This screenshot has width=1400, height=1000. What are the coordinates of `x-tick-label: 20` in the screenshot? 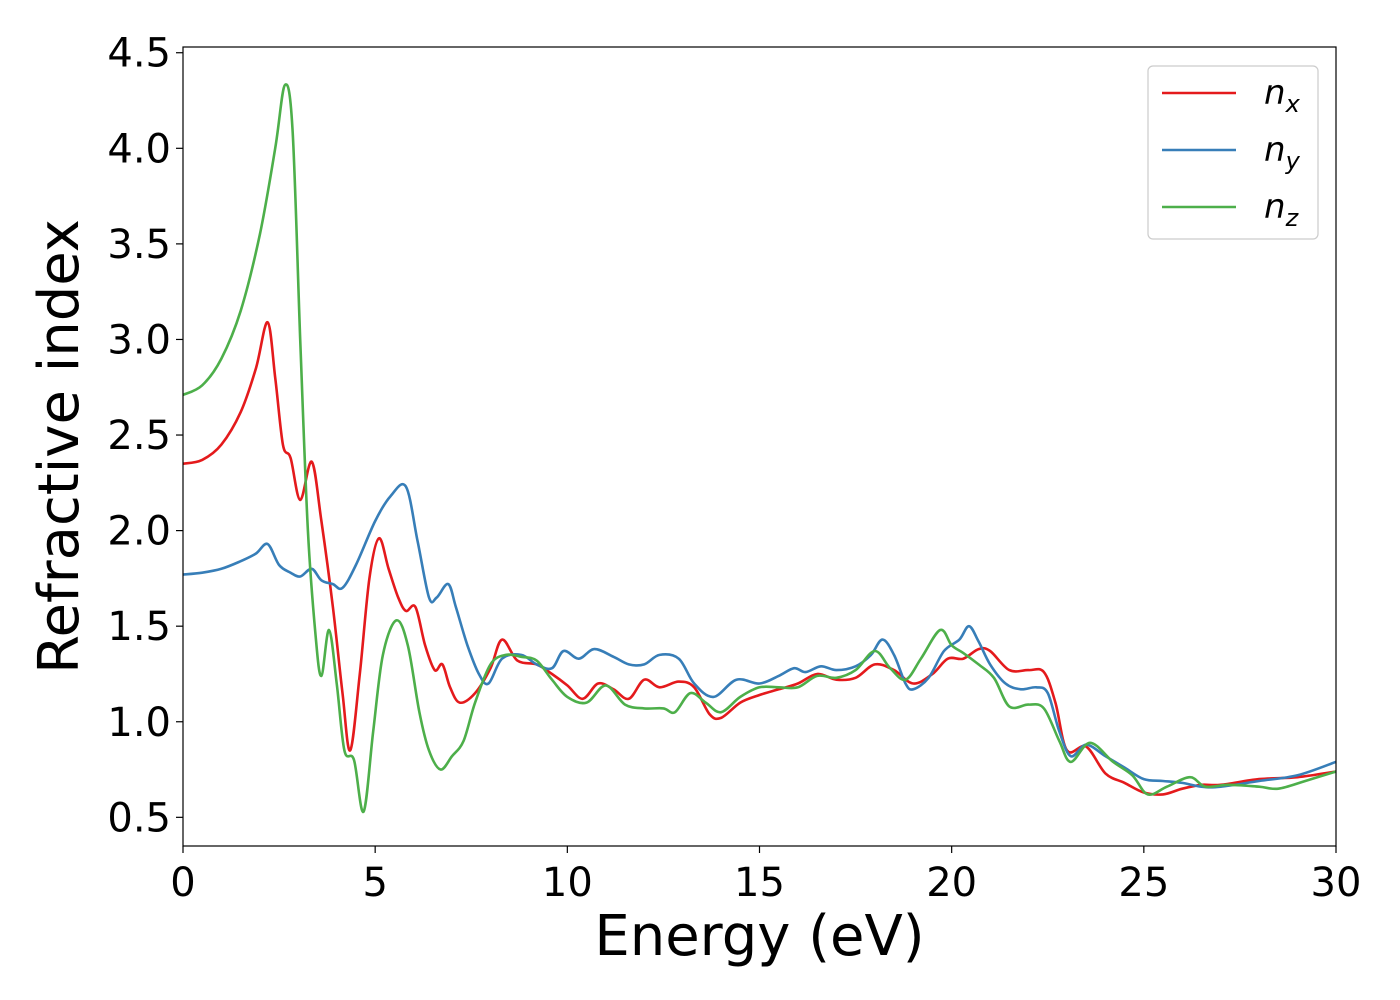 It's located at (951, 883).